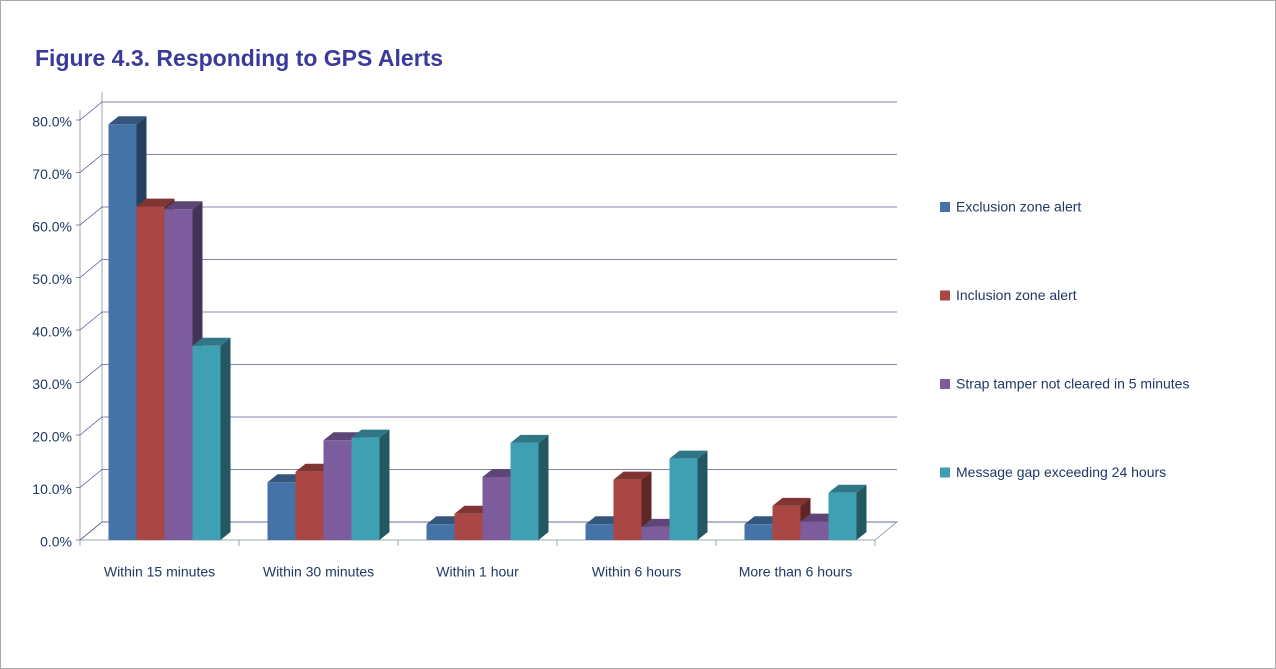  I want to click on x-tick-label: Within 15 minutes, so click(159, 572).